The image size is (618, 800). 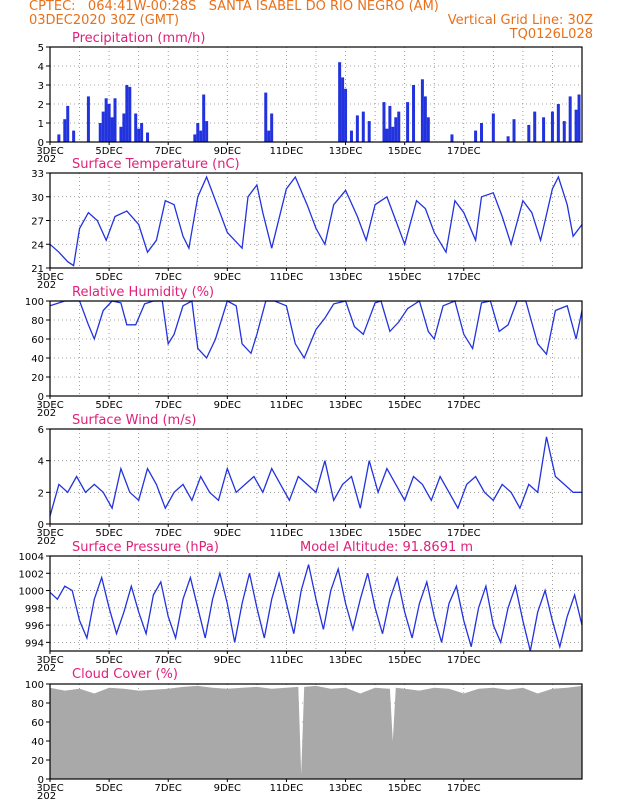 I want to click on y-tick-label: 30, so click(x=37, y=198).